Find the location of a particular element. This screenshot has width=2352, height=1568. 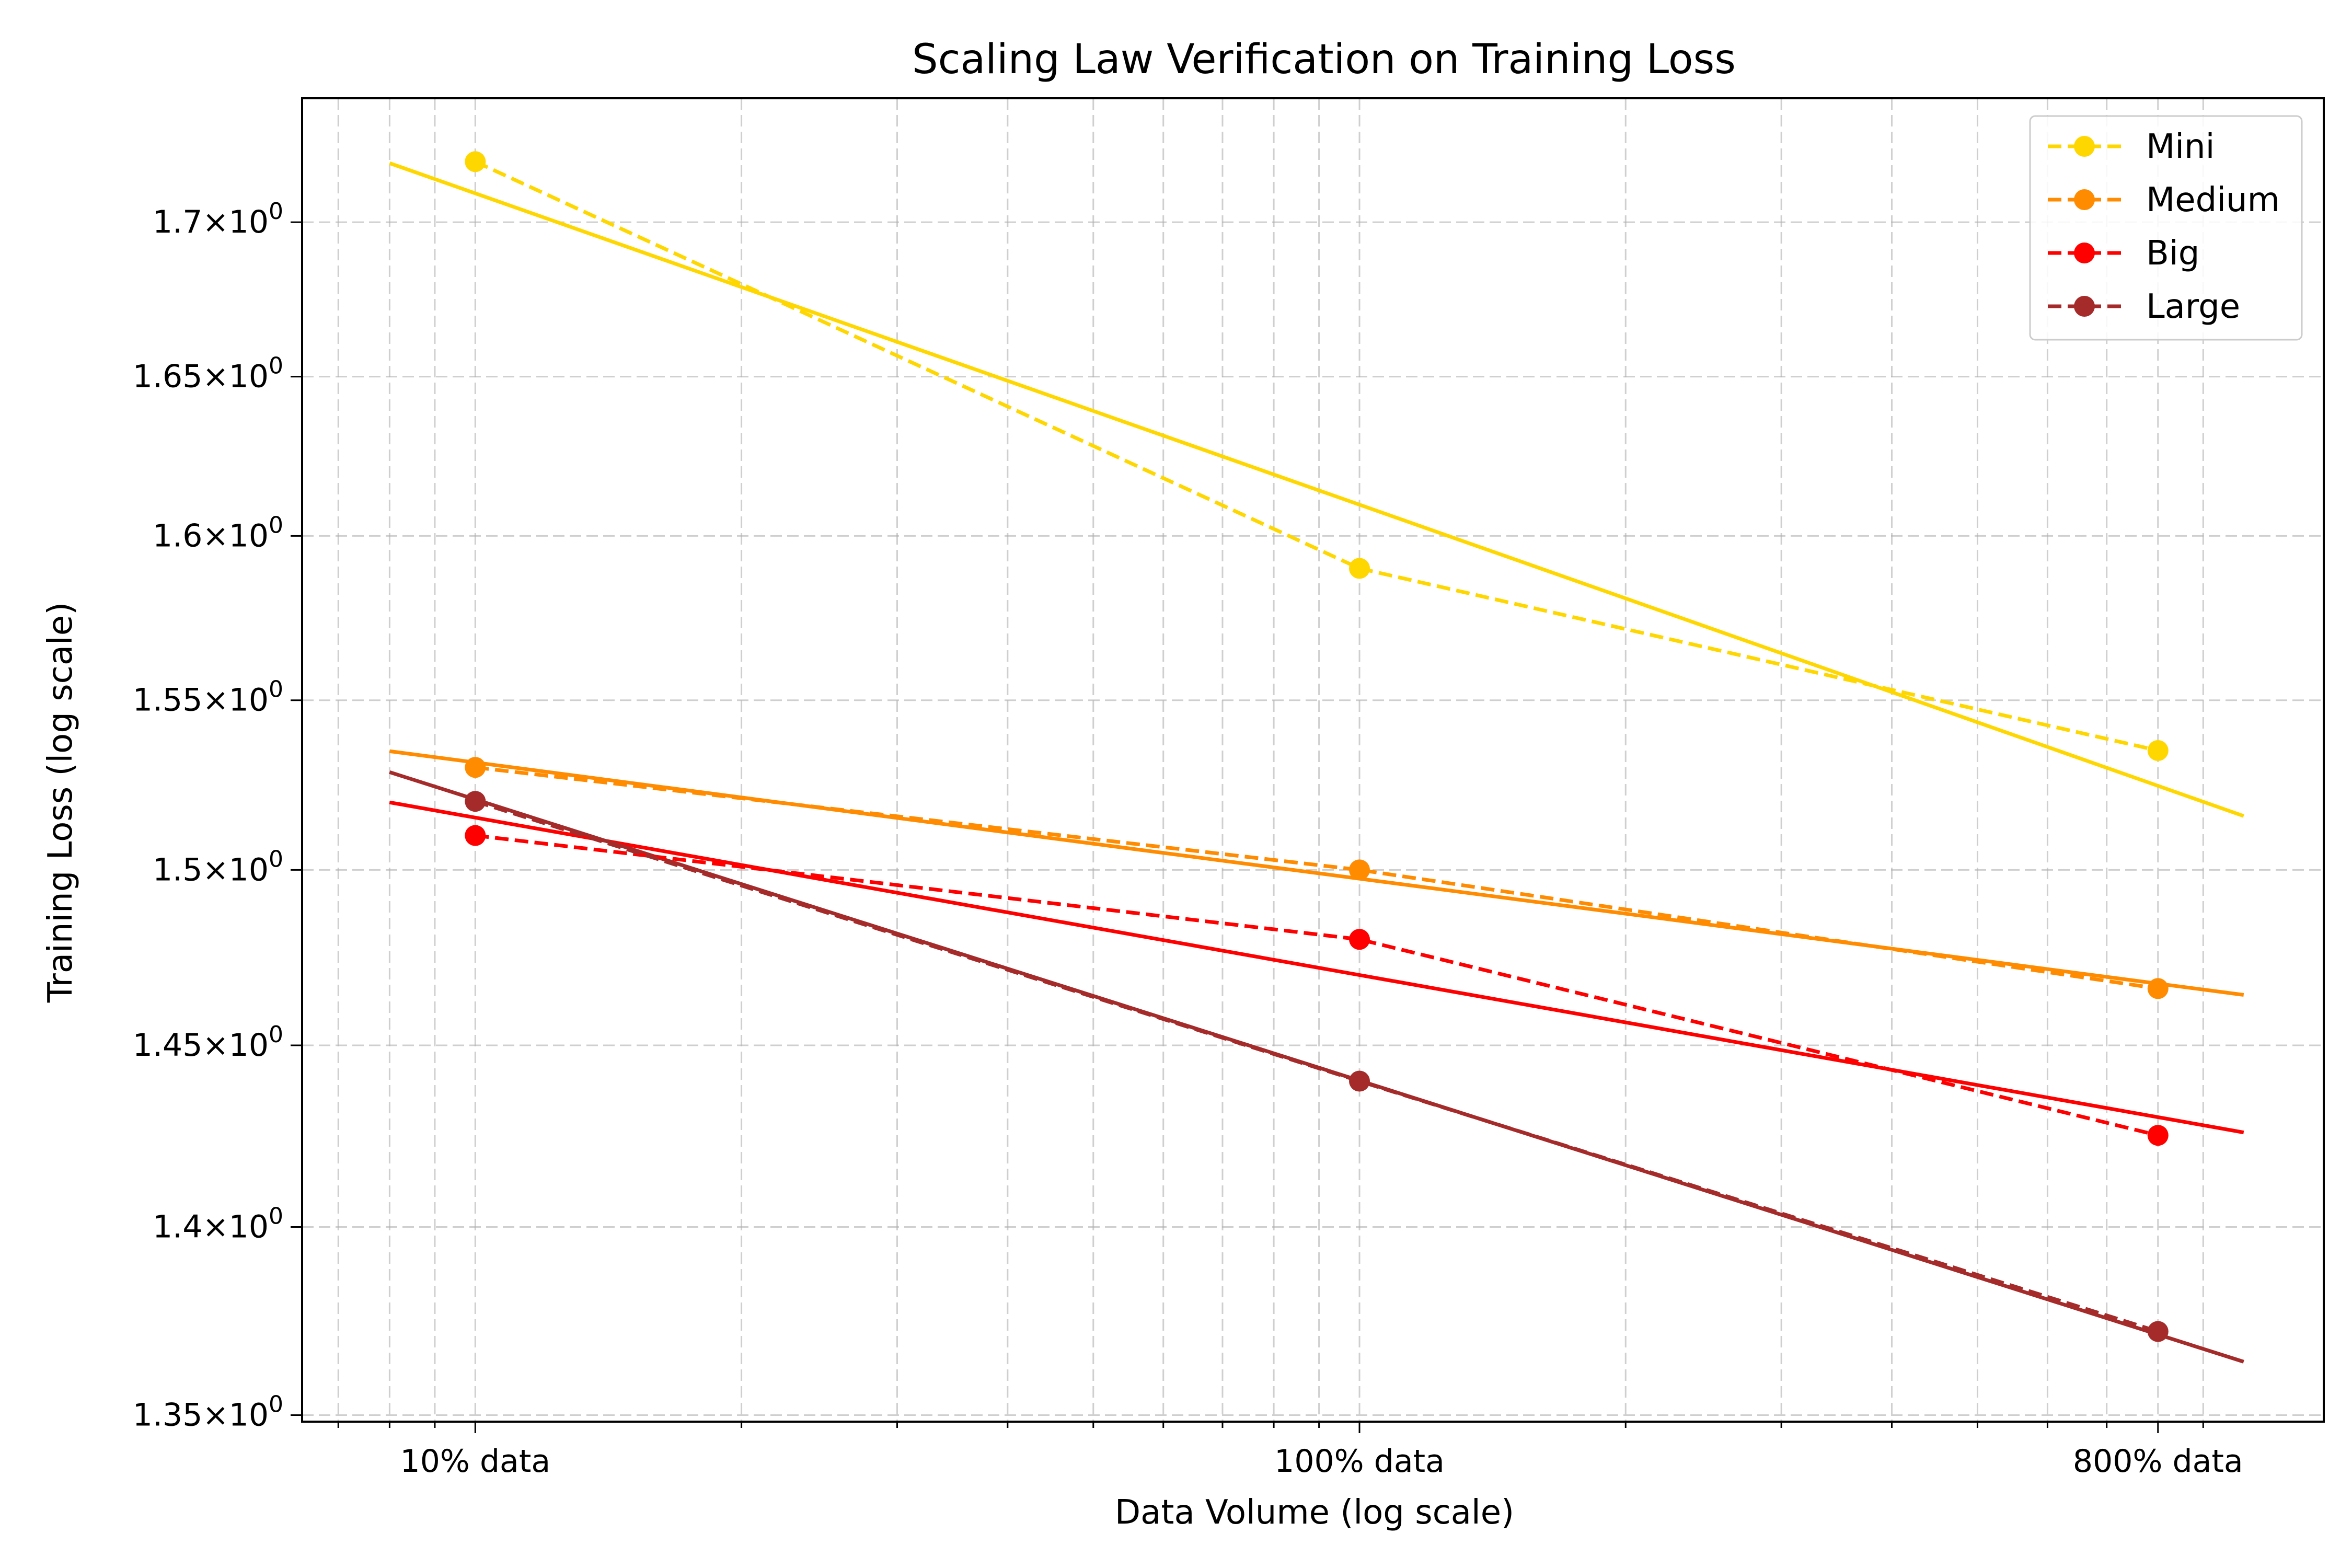

legend-marker-medium is located at coordinates (2084, 199).